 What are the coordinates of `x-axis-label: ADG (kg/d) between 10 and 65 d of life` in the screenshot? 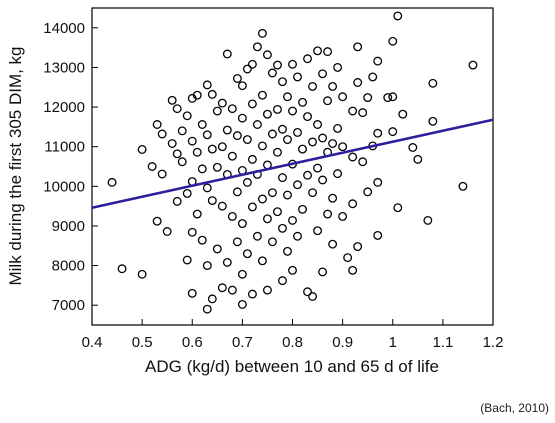 It's located at (292, 366).